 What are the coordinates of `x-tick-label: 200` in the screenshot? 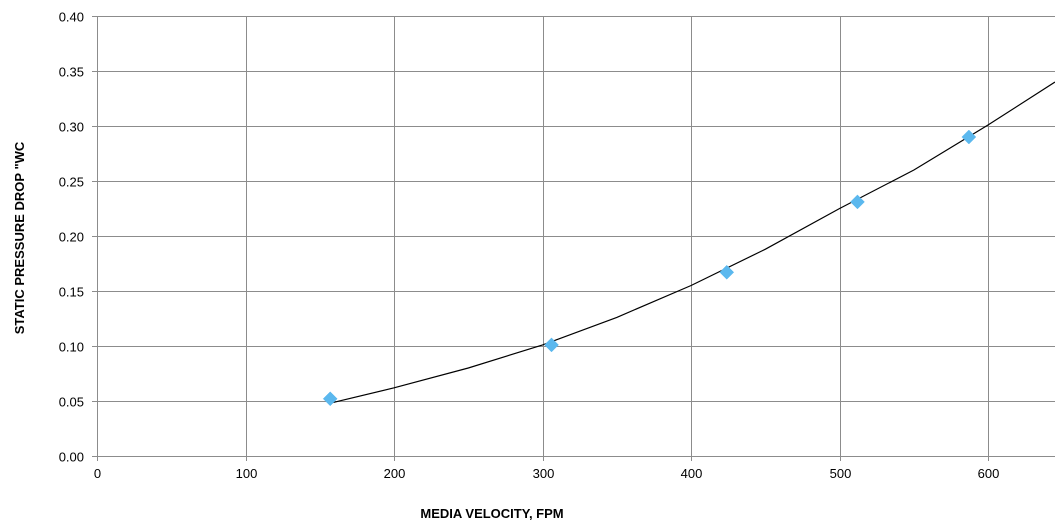 It's located at (395, 473).